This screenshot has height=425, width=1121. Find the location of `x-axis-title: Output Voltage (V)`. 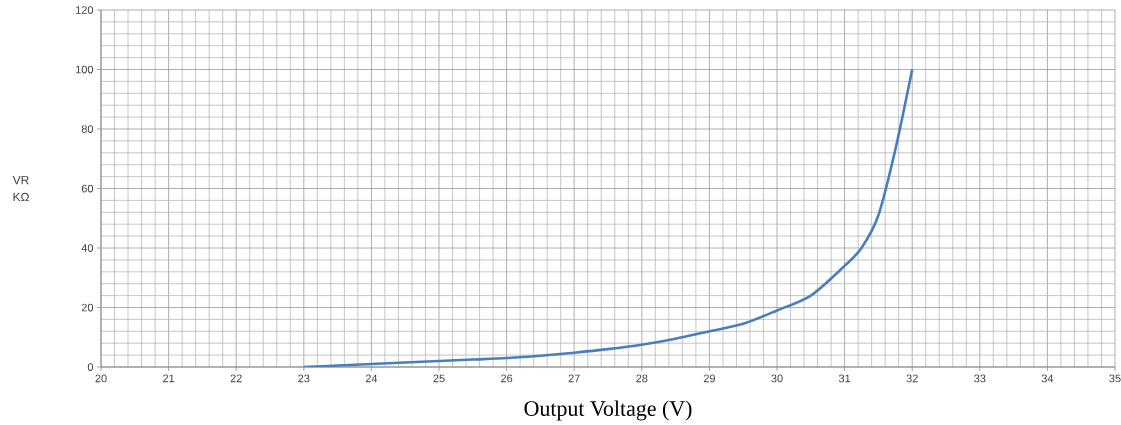

x-axis-title: Output Voltage (V) is located at coordinates (608, 410).